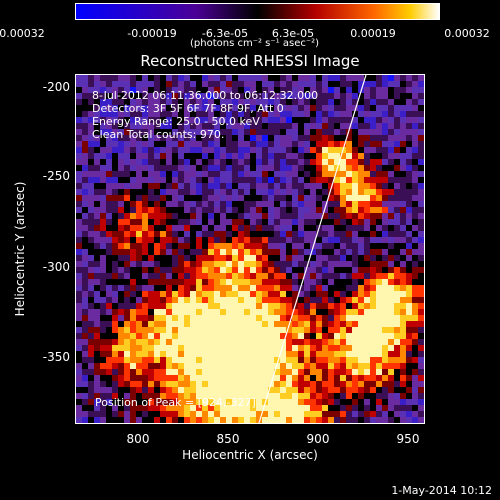  Describe the element at coordinates (188, 108) in the screenshot. I see `detectors-label: Detectors: 3F 5F 6F 7F 8F 9F, Att 0` at that location.